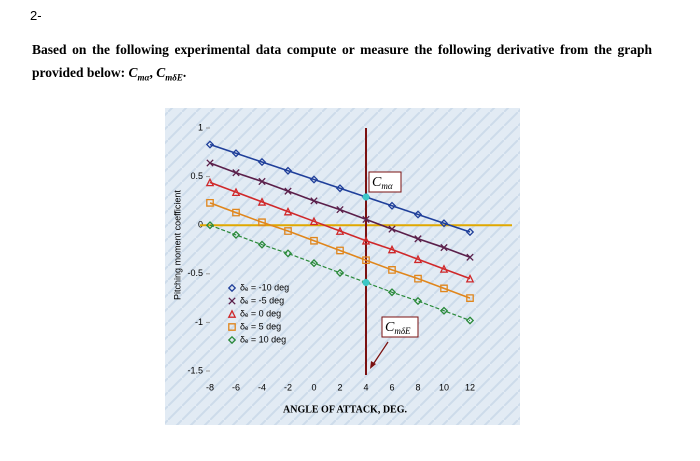  What do you see at coordinates (143, 77) in the screenshot?
I see `symbol-sub: mα` at bounding box center [143, 77].